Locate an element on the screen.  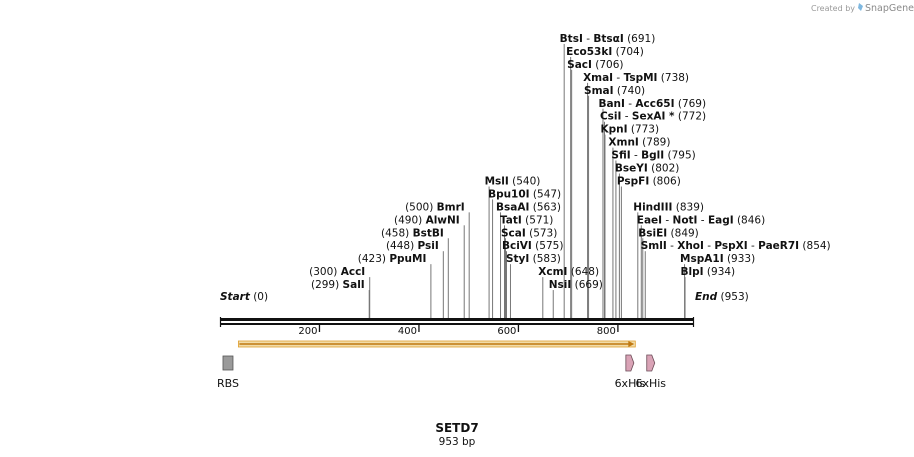
site-label: (448) PsiI is located at coordinates (412, 246).